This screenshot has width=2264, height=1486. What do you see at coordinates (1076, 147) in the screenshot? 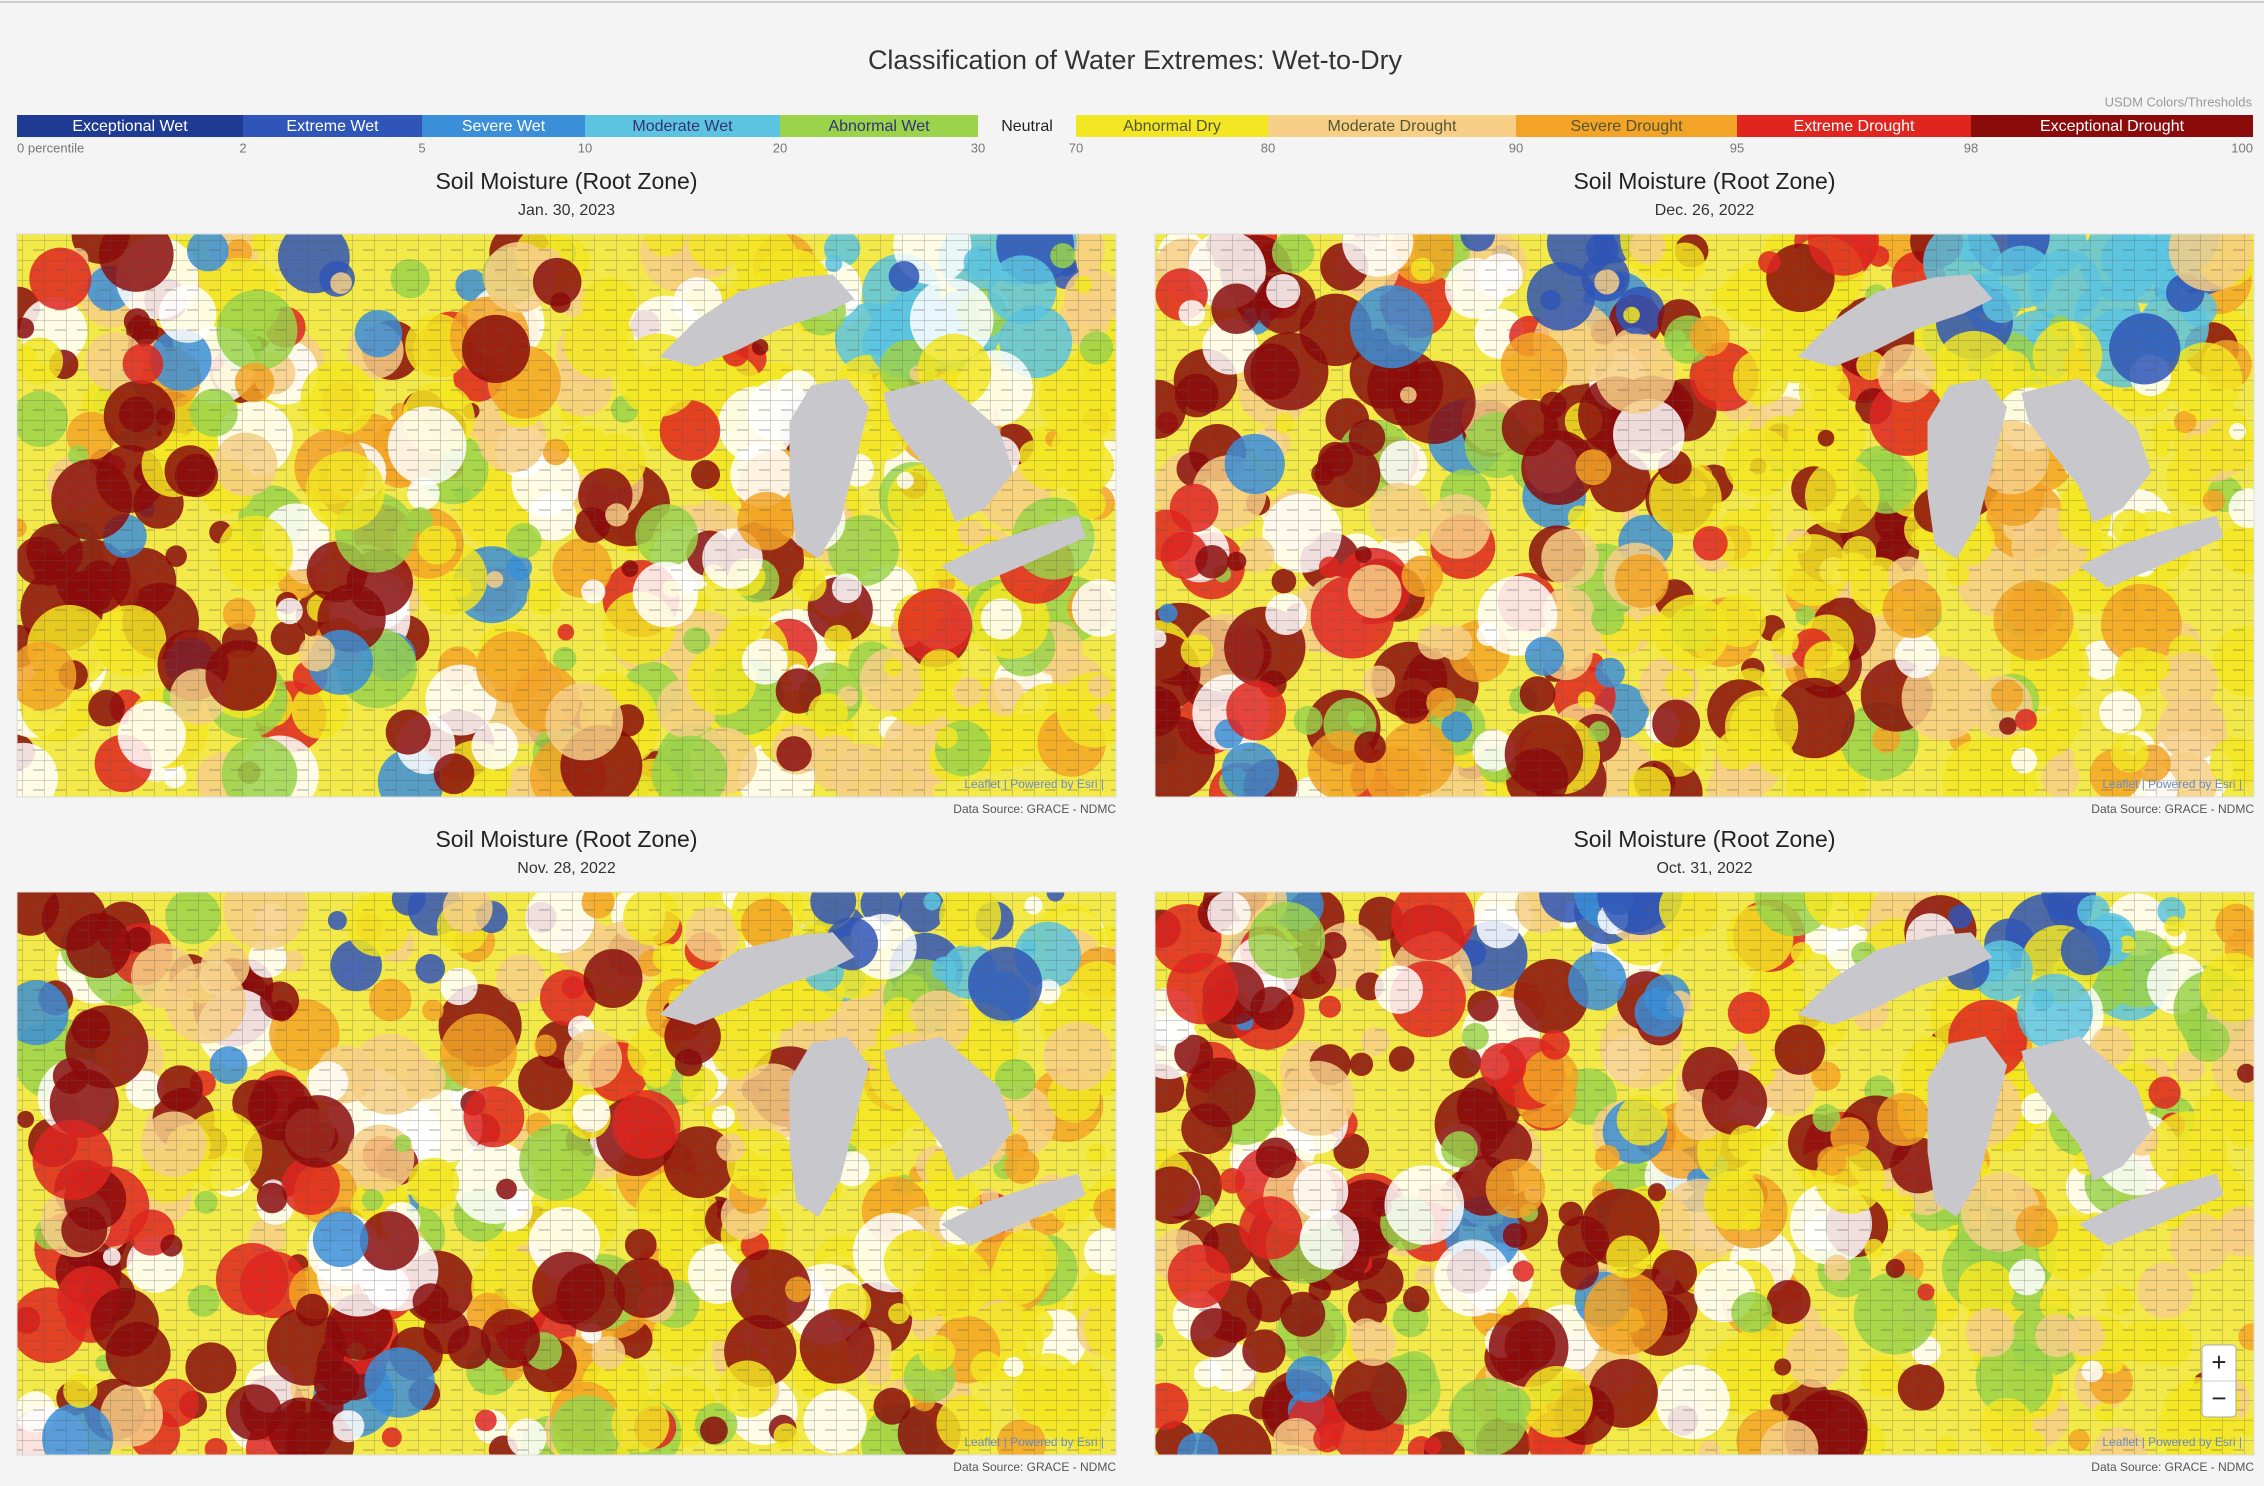
I see `legend-tick: 70` at bounding box center [1076, 147].